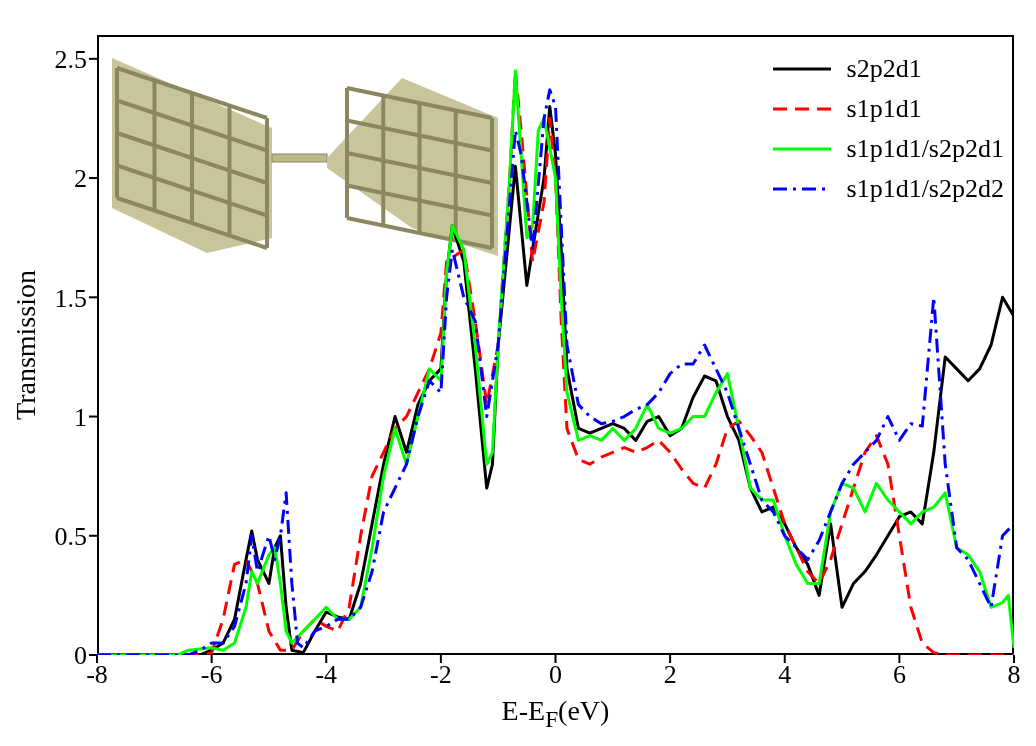 This screenshot has height=746, width=1036. What do you see at coordinates (785, 675) in the screenshot?
I see `x-tick-label: 4` at bounding box center [785, 675].